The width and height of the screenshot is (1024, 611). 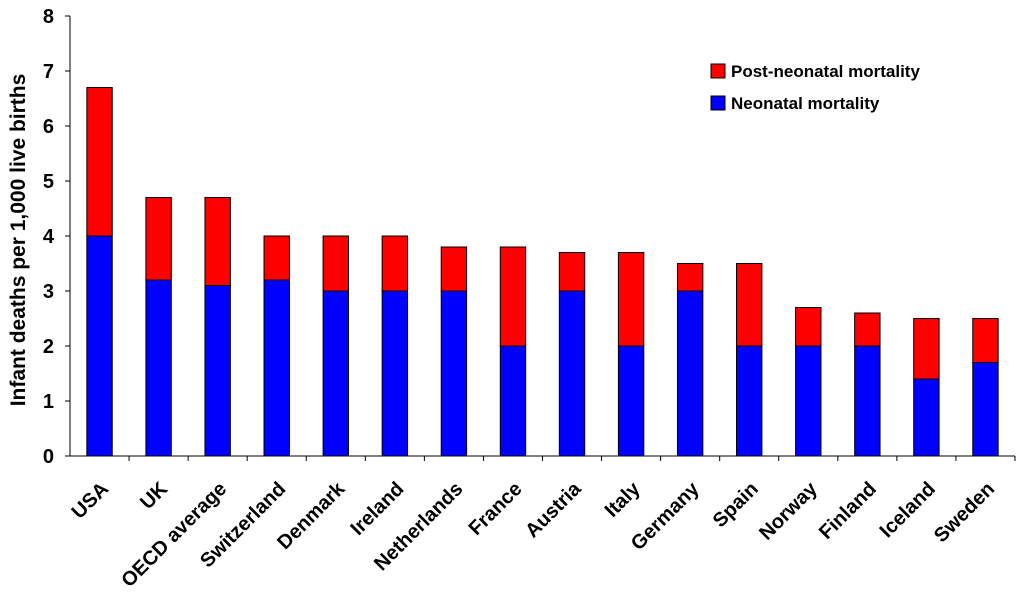 I want to click on y-axis-title: Infant deaths per 1,000 live births, so click(x=18, y=240).